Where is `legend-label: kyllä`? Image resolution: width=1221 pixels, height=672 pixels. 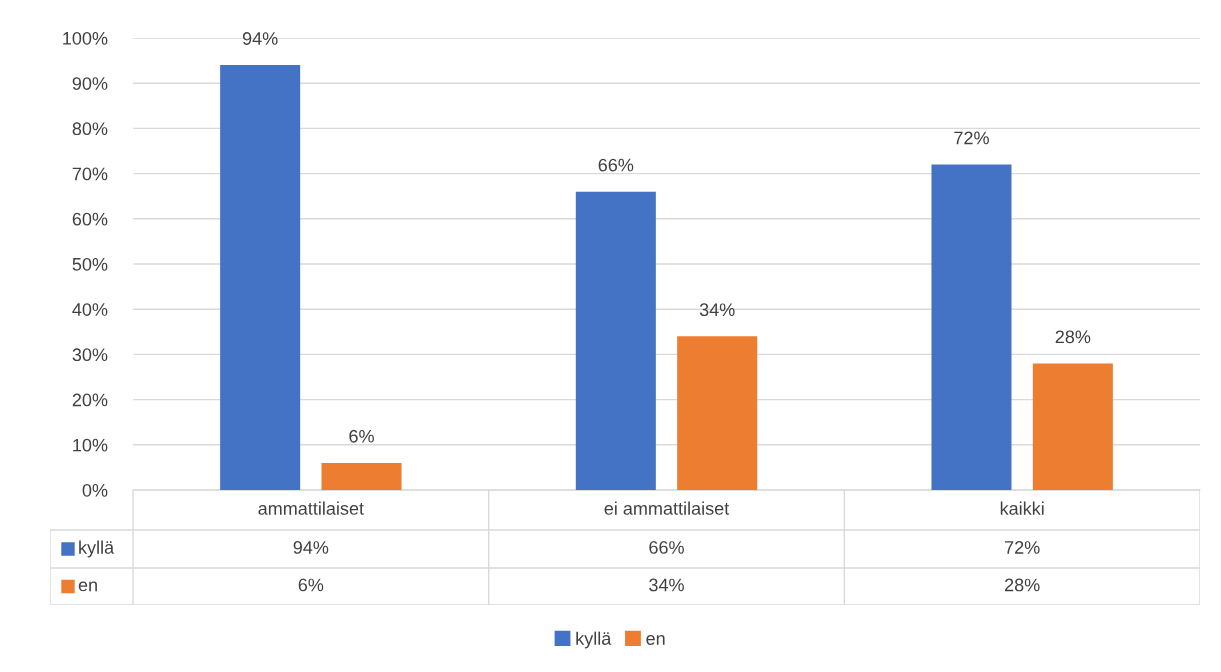
legend-label: kyllä is located at coordinates (97, 549).